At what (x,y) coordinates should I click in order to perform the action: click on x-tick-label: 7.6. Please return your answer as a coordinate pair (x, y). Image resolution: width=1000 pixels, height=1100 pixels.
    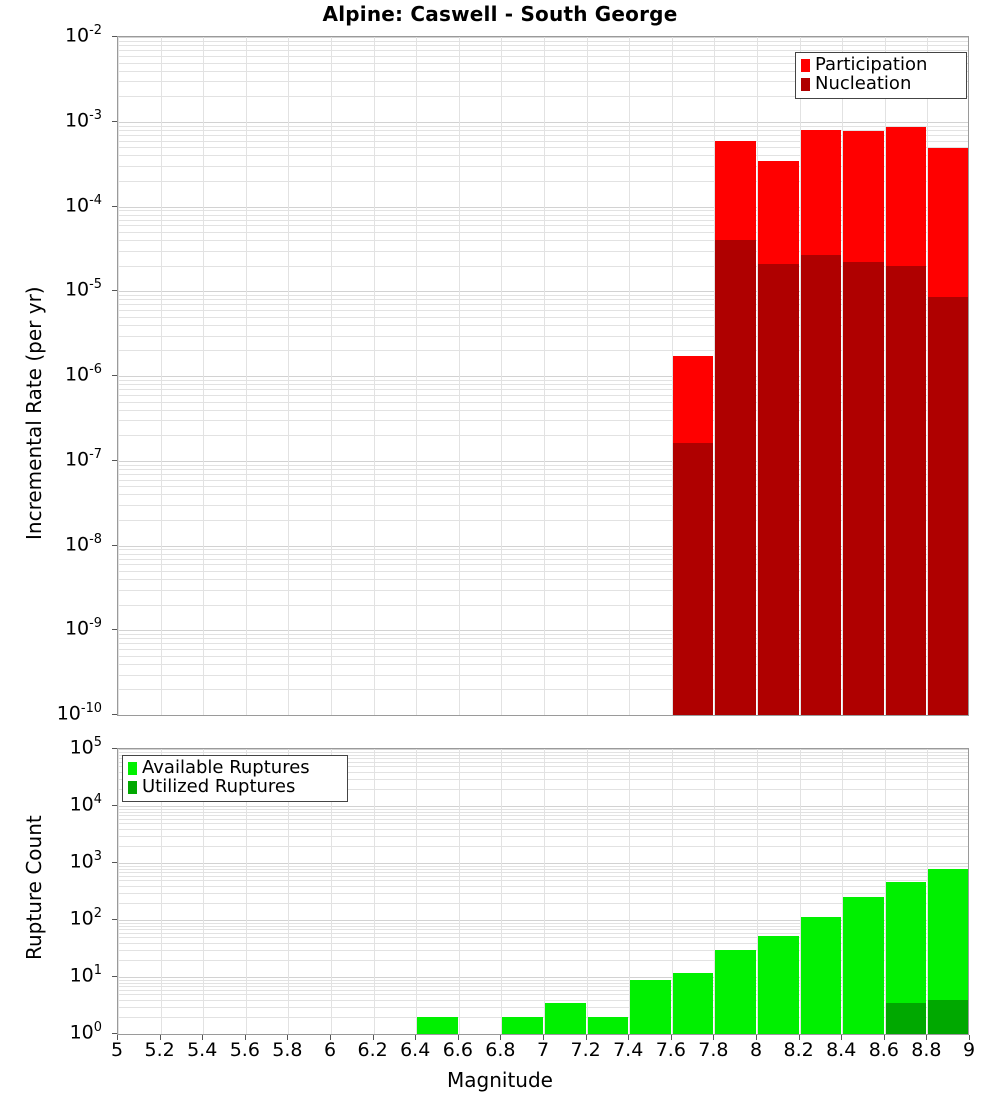
    Looking at the image, I should click on (670, 1050).